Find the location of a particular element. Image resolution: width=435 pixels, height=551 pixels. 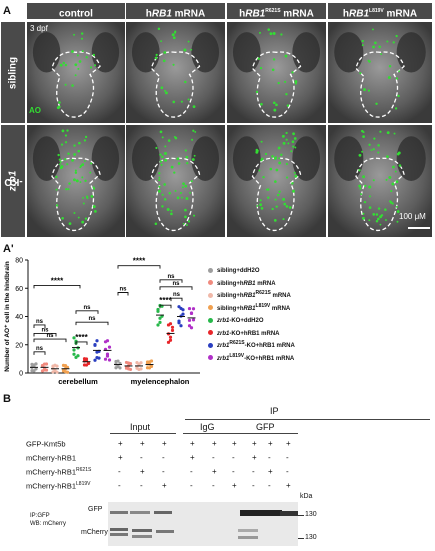

y-tick-label: 40 is located at coordinates (19, 317).